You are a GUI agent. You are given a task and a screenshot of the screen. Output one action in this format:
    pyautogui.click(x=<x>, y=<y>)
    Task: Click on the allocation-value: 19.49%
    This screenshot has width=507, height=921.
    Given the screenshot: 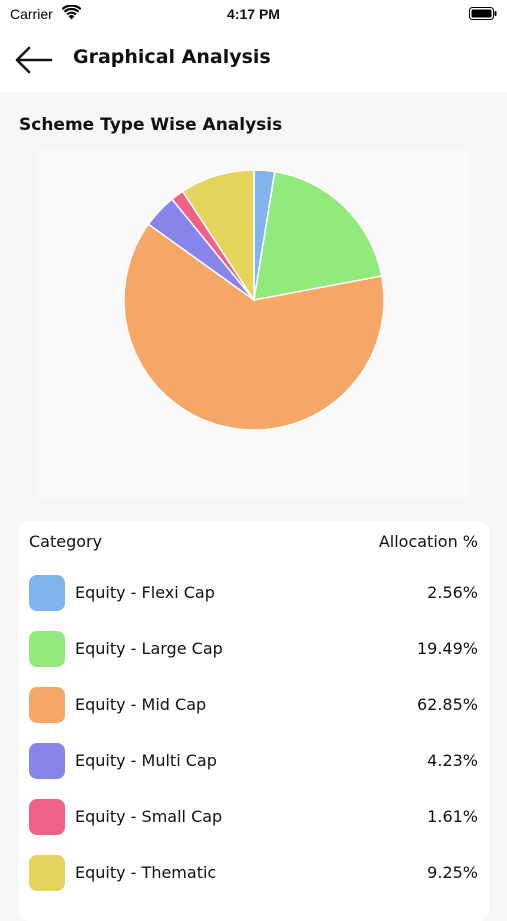 What is the action you would take?
    pyautogui.click(x=447, y=648)
    